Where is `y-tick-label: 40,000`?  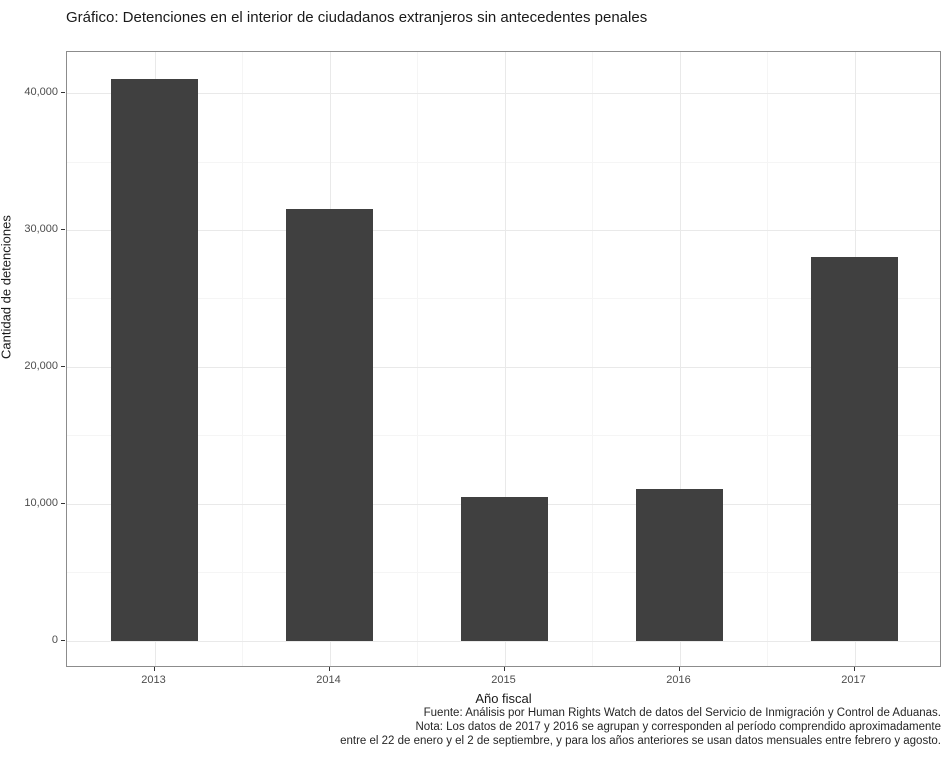 y-tick-label: 40,000 is located at coordinates (41, 92).